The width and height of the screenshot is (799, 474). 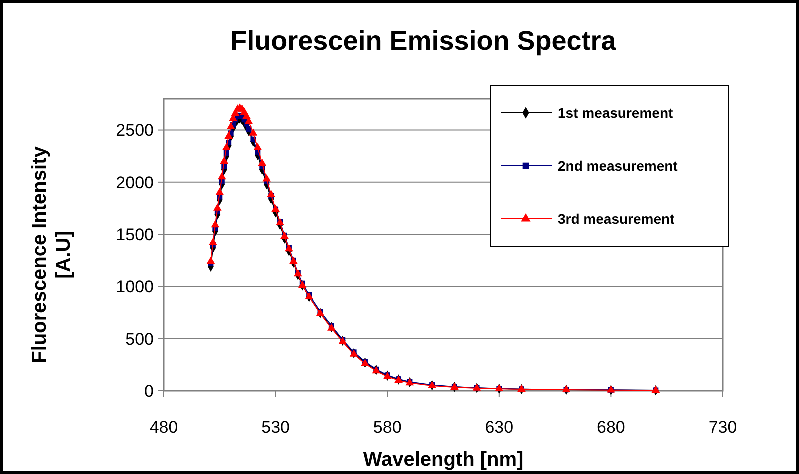 What do you see at coordinates (140, 339) in the screenshot?
I see `y-tick-label: 500` at bounding box center [140, 339].